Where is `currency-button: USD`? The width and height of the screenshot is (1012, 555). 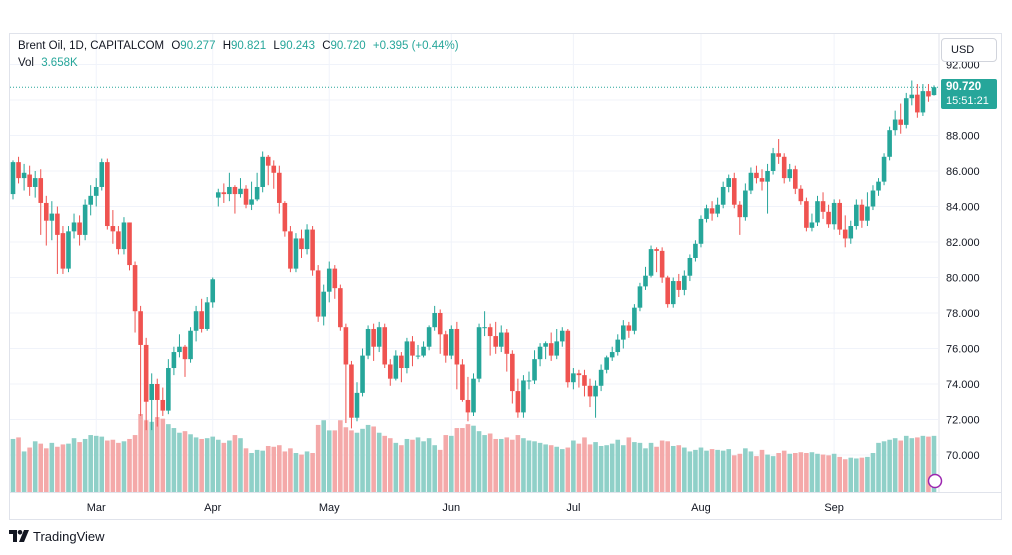 currency-button: USD is located at coordinates (969, 50).